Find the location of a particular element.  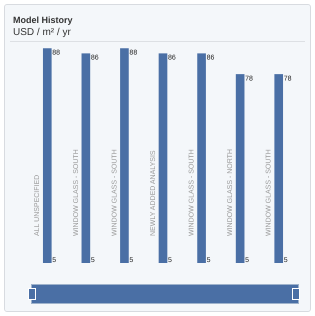

chart-title: Model History is located at coordinates (43, 20).